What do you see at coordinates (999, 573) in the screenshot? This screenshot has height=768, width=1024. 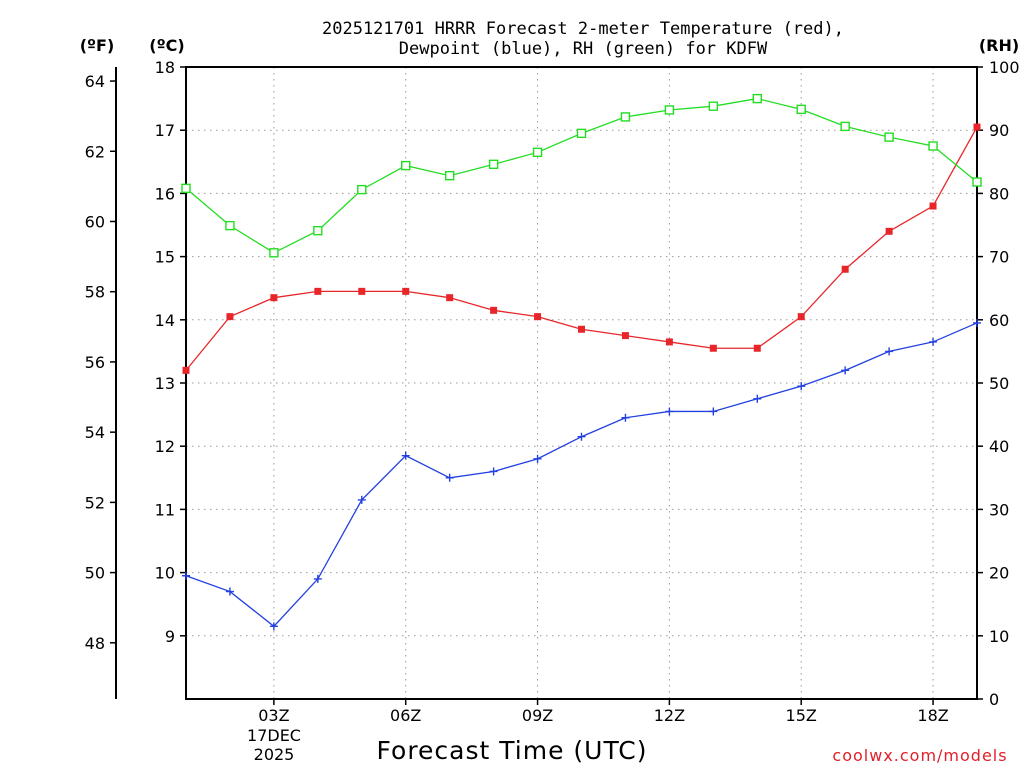 I see `rh-tick-label: 20` at bounding box center [999, 573].